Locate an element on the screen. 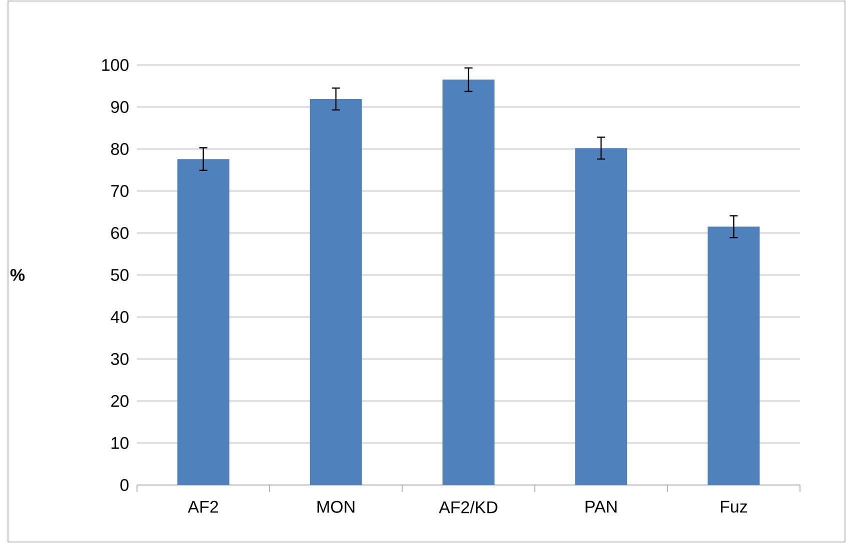 Image resolution: width=846 pixels, height=543 pixels. y-tick-label: 30 is located at coordinates (119, 358).